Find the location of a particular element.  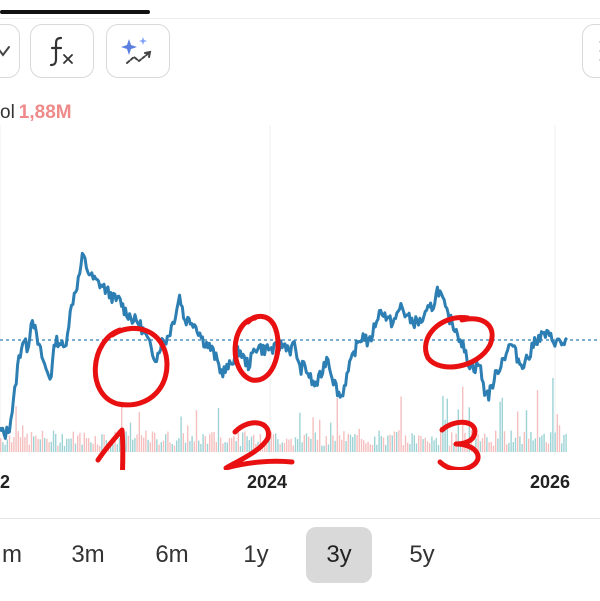

loading-progress is located at coordinates (75, 12).